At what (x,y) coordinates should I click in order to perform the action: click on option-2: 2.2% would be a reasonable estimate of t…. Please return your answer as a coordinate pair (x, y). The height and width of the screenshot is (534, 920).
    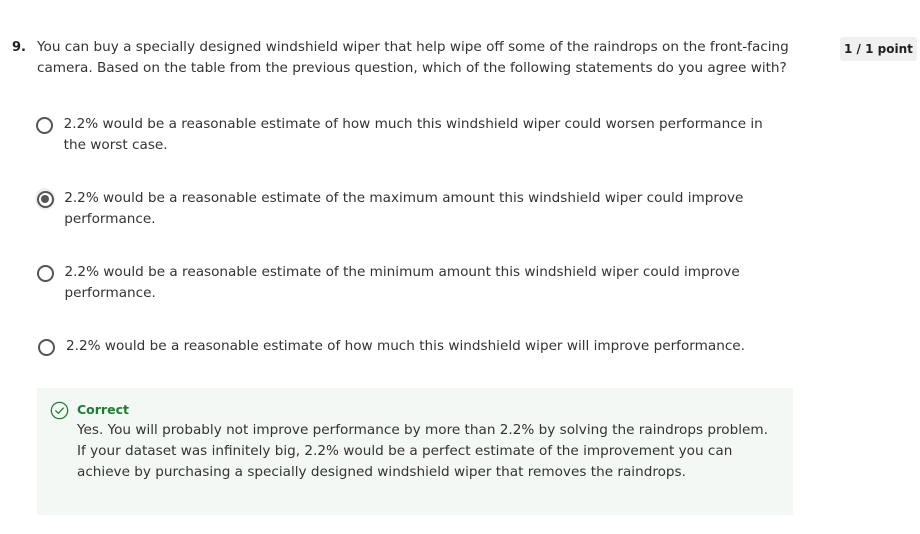
    Looking at the image, I should click on (405, 209).